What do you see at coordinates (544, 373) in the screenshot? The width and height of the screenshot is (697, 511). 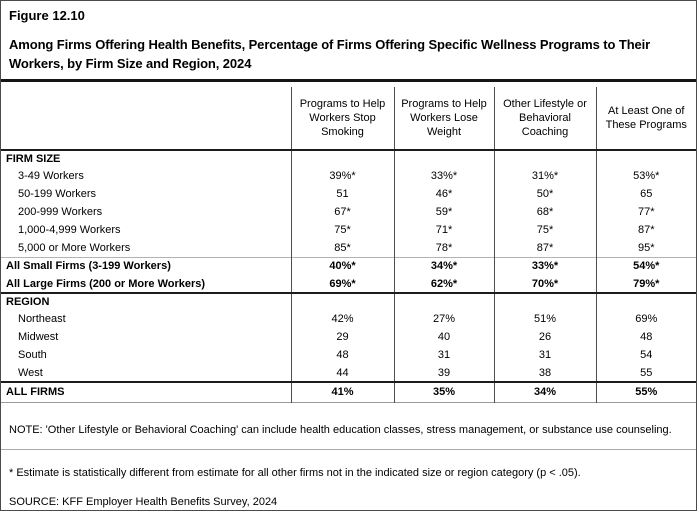 I see `value-cell: 38` at bounding box center [544, 373].